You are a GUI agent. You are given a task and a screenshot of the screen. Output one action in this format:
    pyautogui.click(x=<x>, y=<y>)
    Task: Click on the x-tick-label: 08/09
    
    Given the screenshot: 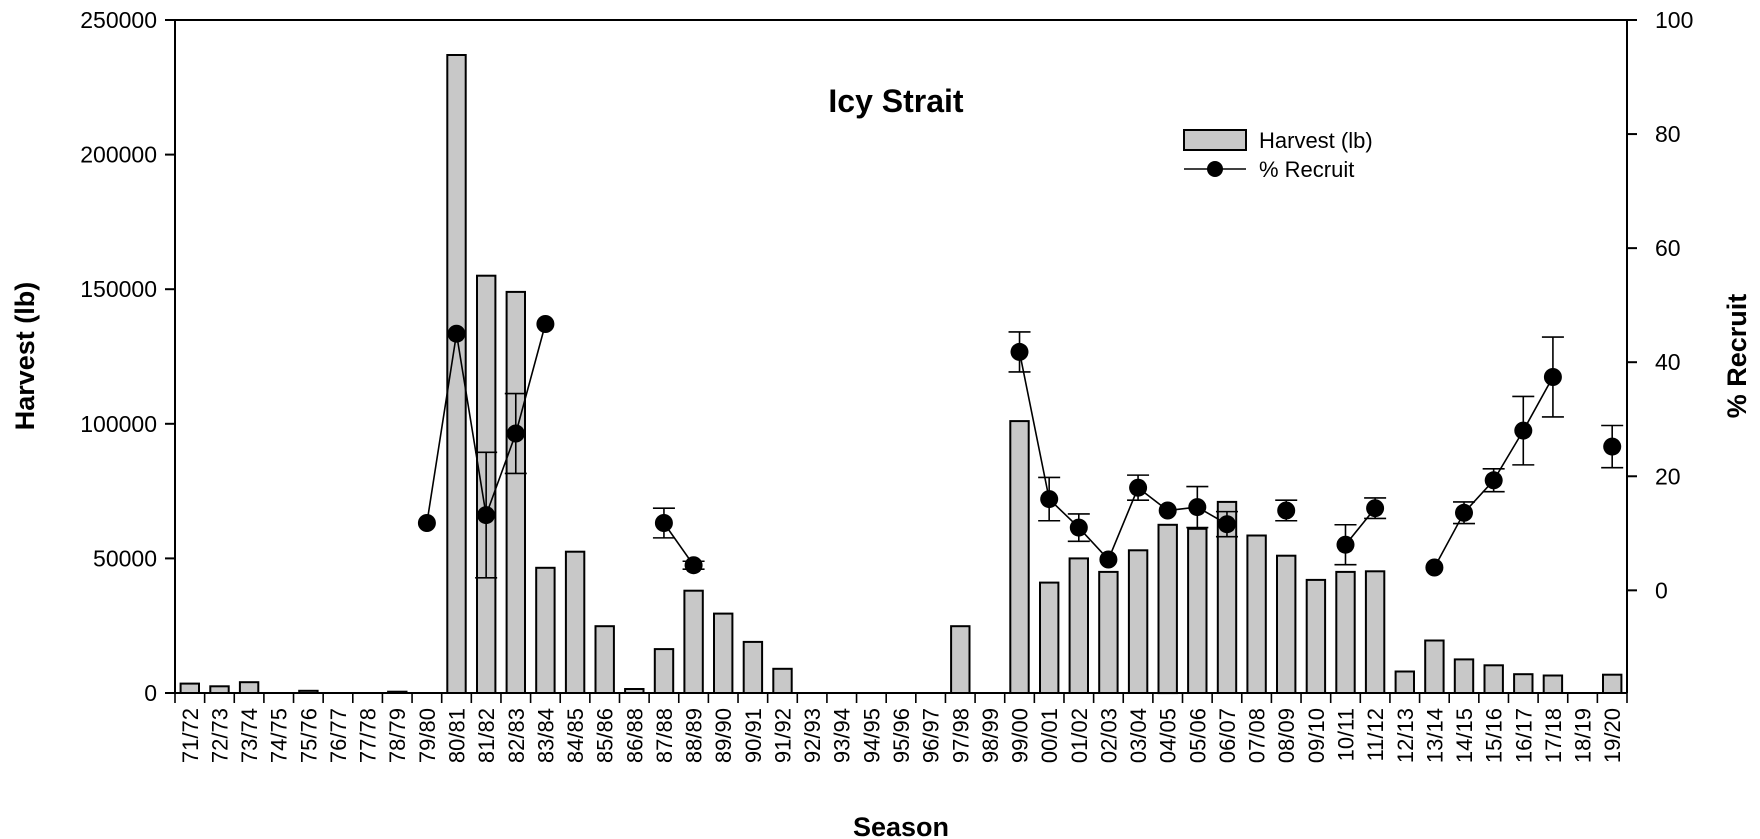 What is the action you would take?
    pyautogui.click(x=1286, y=735)
    